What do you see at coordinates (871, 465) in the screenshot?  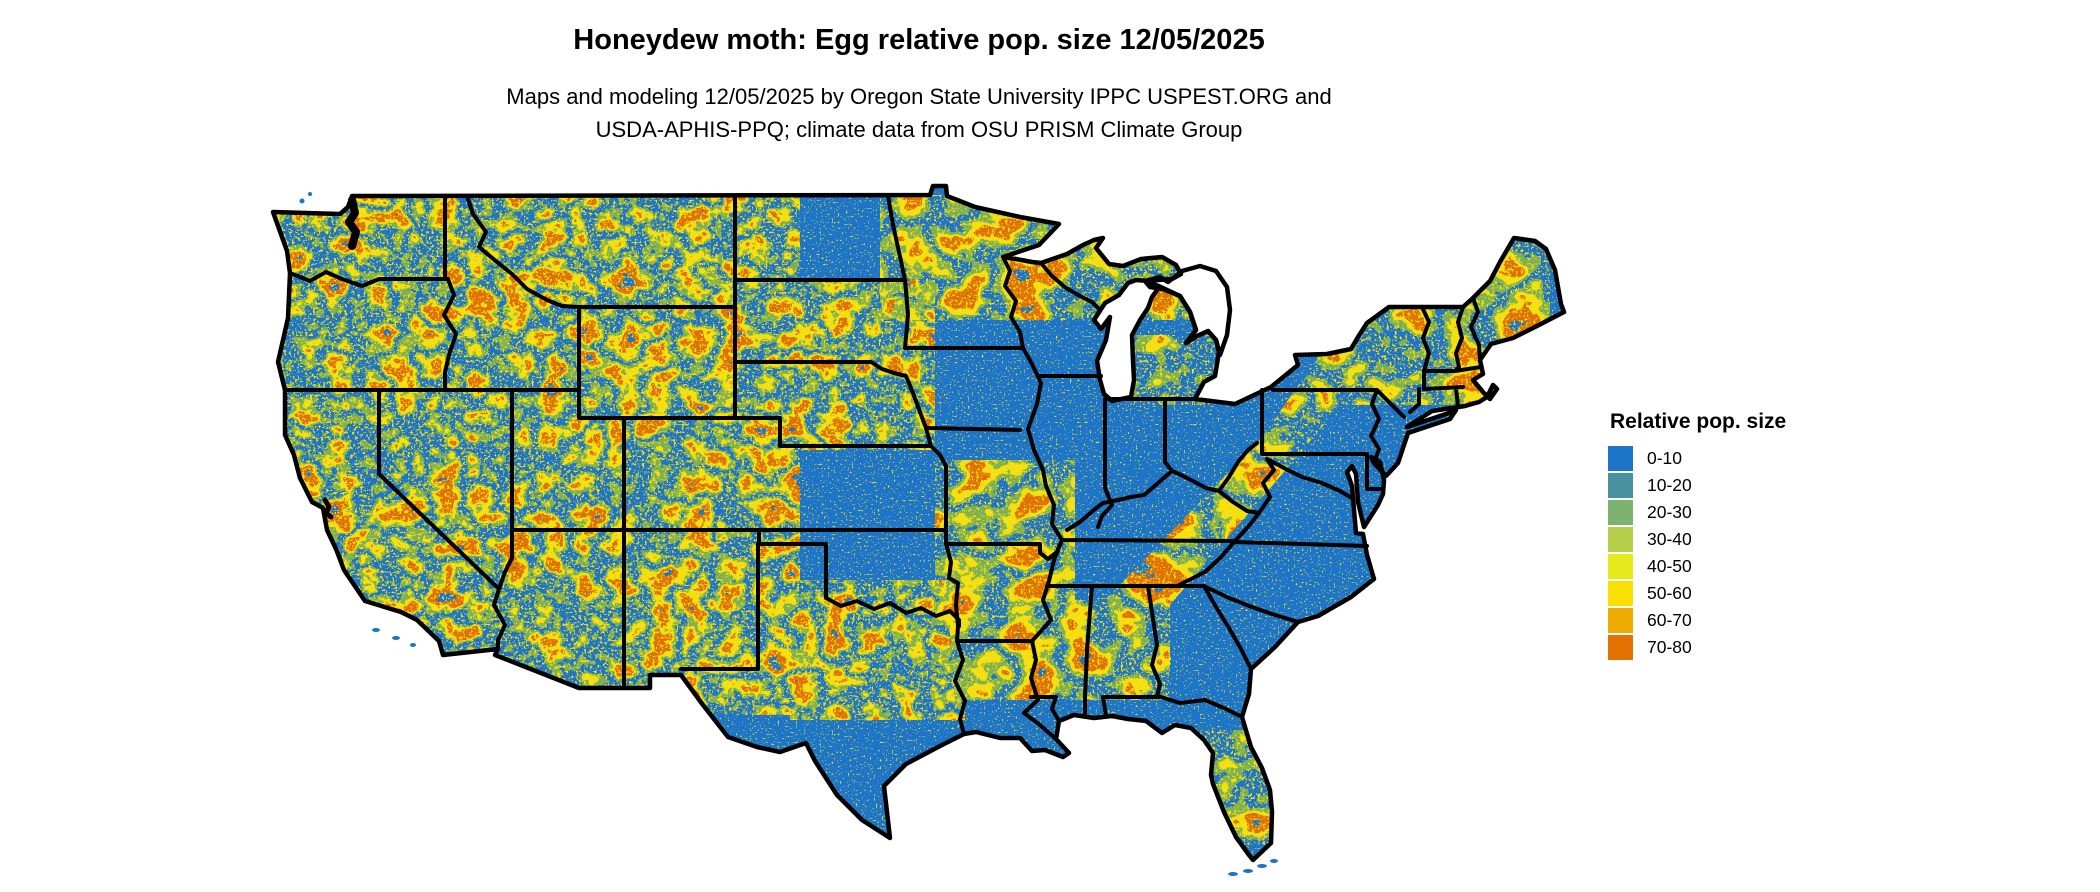 I see `state-border-lines-plains` at bounding box center [871, 465].